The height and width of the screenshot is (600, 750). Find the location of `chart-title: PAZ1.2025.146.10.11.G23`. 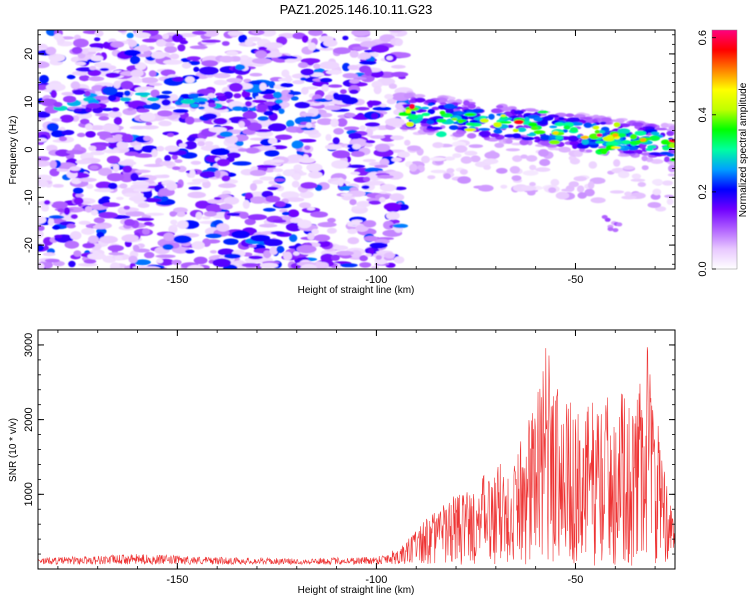

chart-title: PAZ1.2025.146.10.11.G23 is located at coordinates (356, 9).